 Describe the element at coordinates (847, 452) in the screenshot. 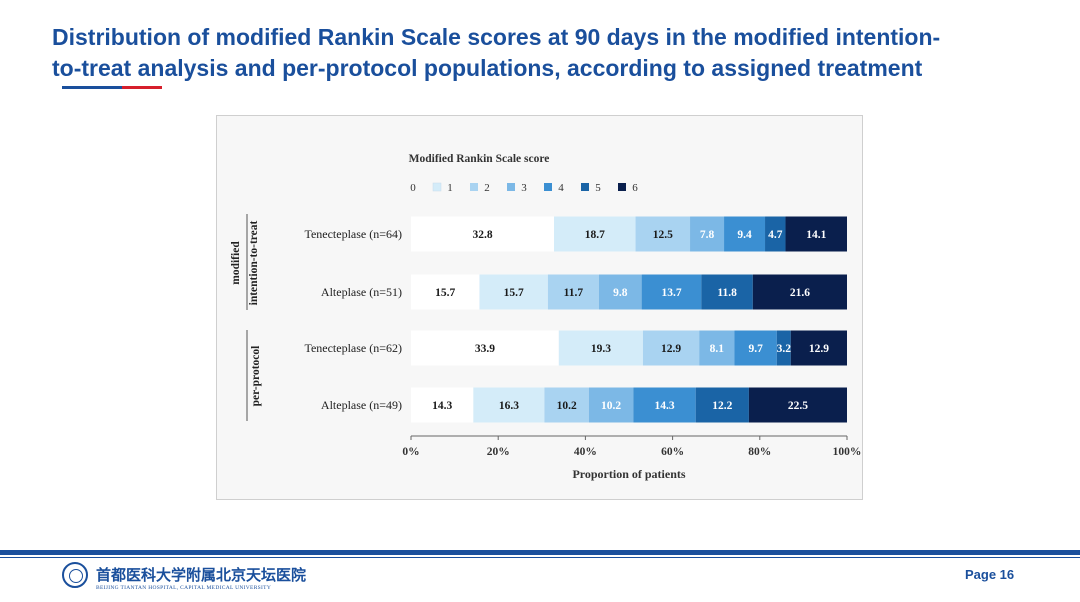

I see `x-tick-label: 100%` at that location.